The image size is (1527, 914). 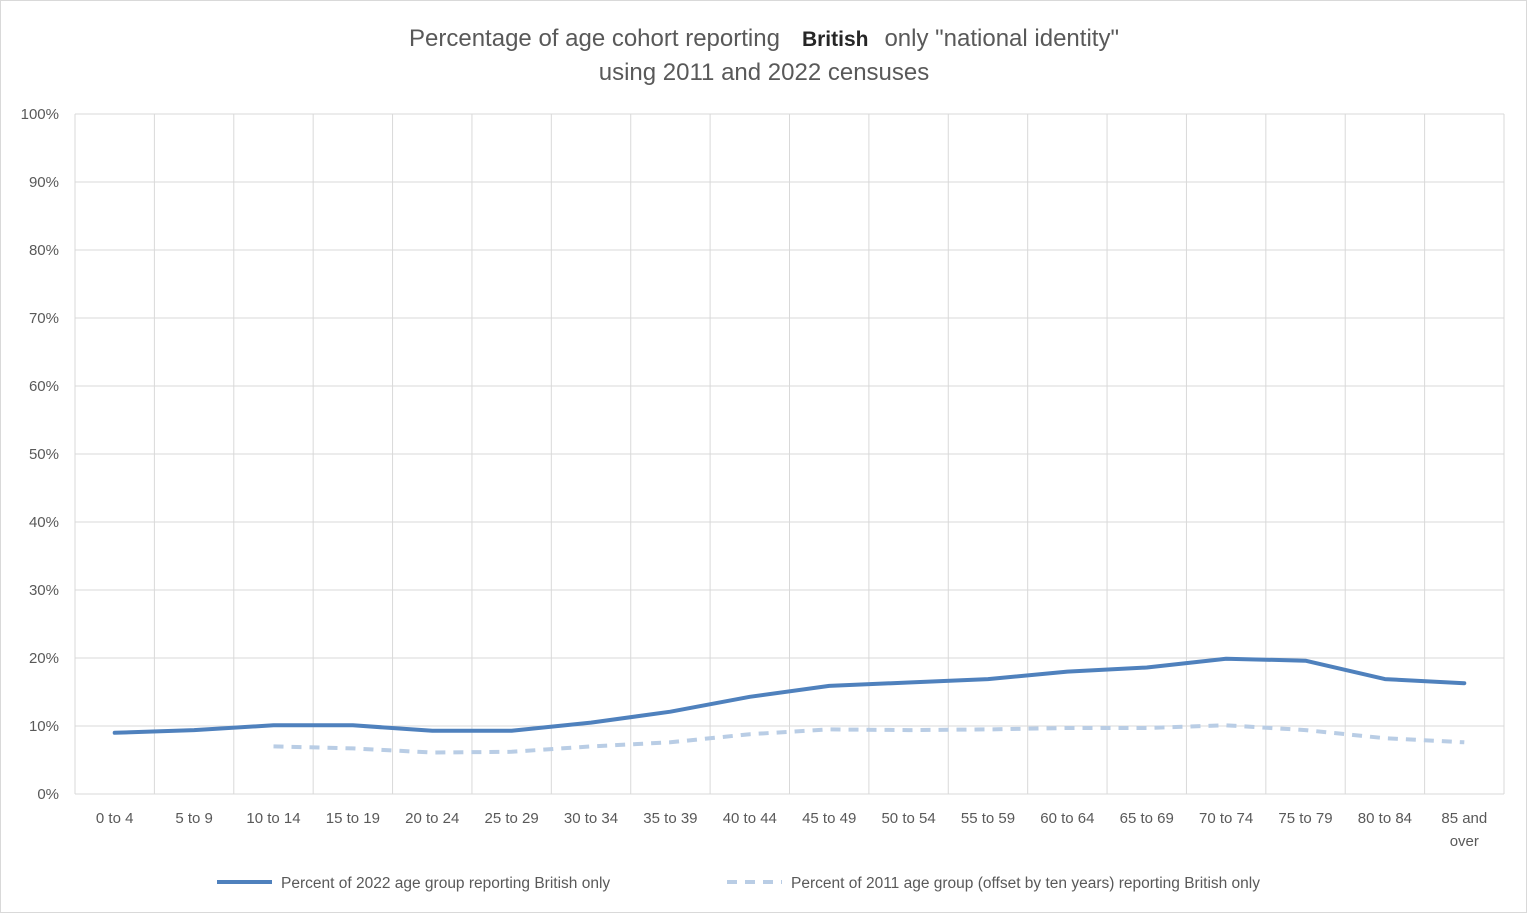 What do you see at coordinates (1305, 818) in the screenshot?
I see `x-tick-label: 75 to 79` at bounding box center [1305, 818].